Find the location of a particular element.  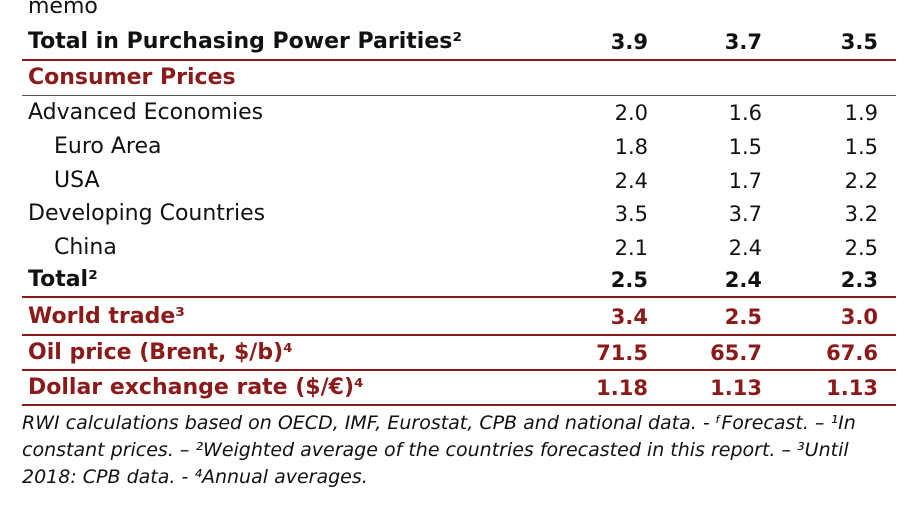

table-row-oil-price: Oil price (Brent, $/b)⁴ 71.5 65.7 67.6 is located at coordinates (459, 353).